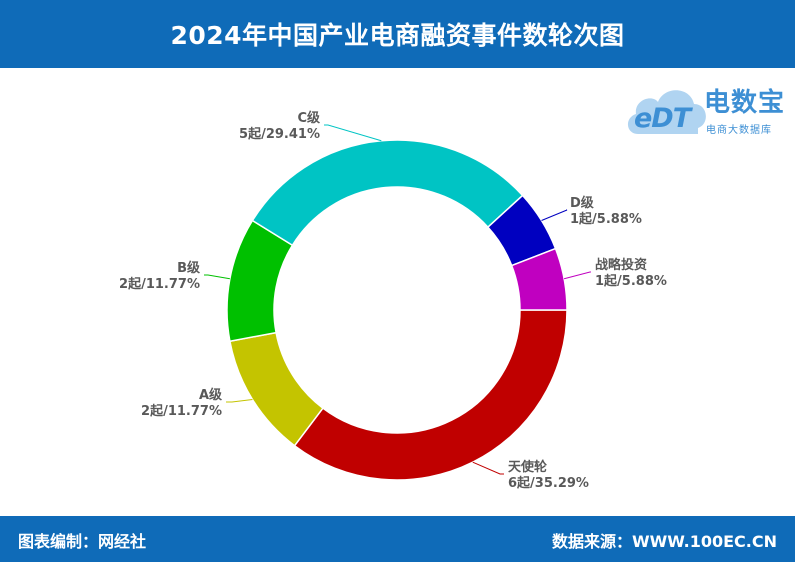  What do you see at coordinates (189, 268) in the screenshot?
I see `slice-label-B级: B级` at bounding box center [189, 268].